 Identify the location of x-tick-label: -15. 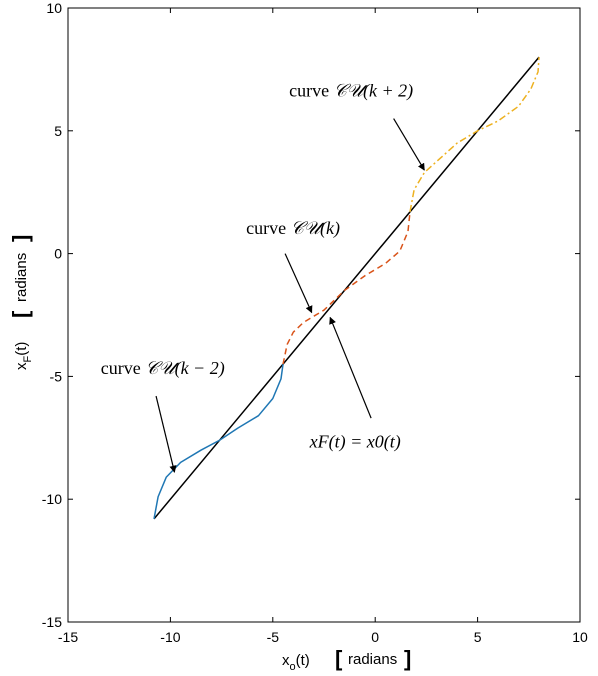
(68, 637).